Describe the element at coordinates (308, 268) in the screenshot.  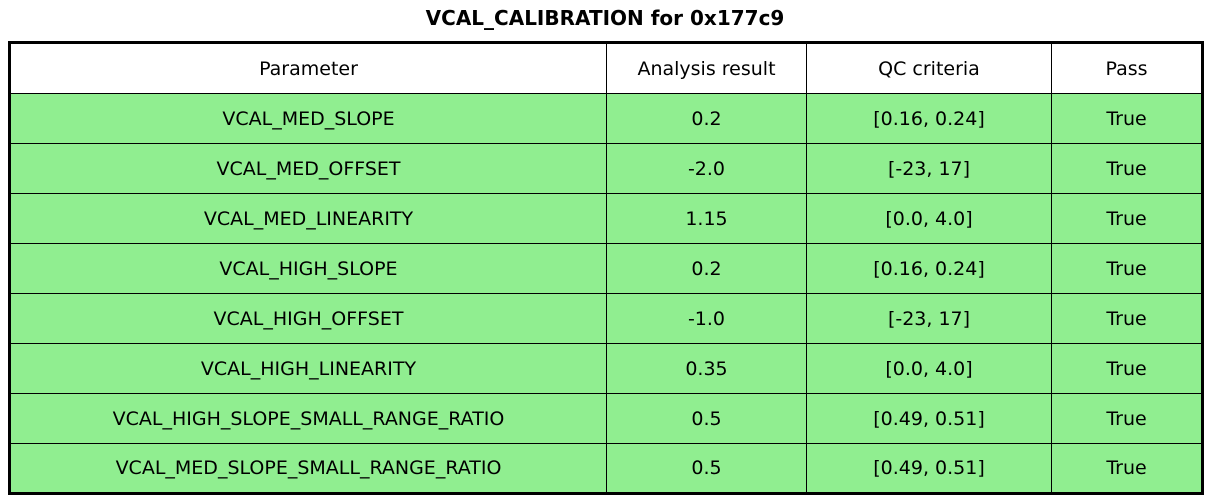
I see `cell-parameter: VCAL_HIGH_SLOPE` at that location.